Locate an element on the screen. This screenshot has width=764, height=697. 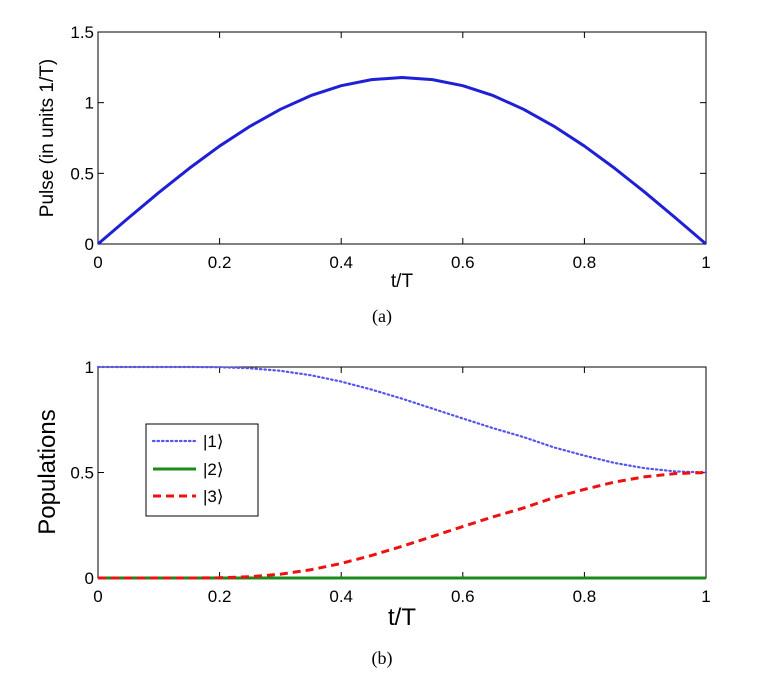
panel-a-ytick-label: 1.5 is located at coordinates (82, 32).